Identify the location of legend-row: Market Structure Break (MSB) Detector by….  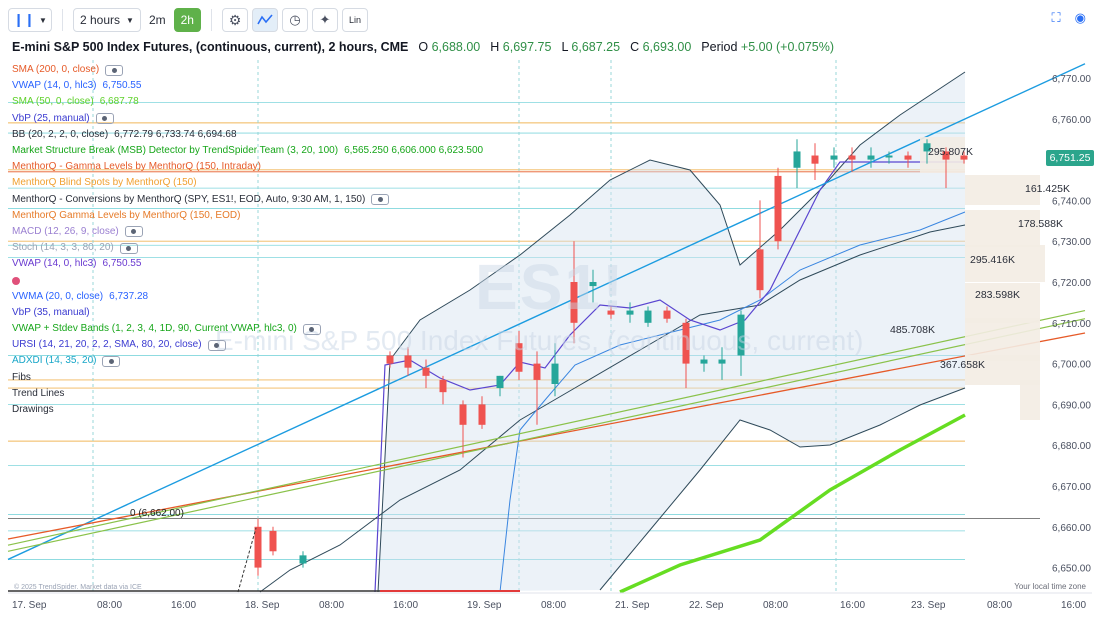
(247, 151).